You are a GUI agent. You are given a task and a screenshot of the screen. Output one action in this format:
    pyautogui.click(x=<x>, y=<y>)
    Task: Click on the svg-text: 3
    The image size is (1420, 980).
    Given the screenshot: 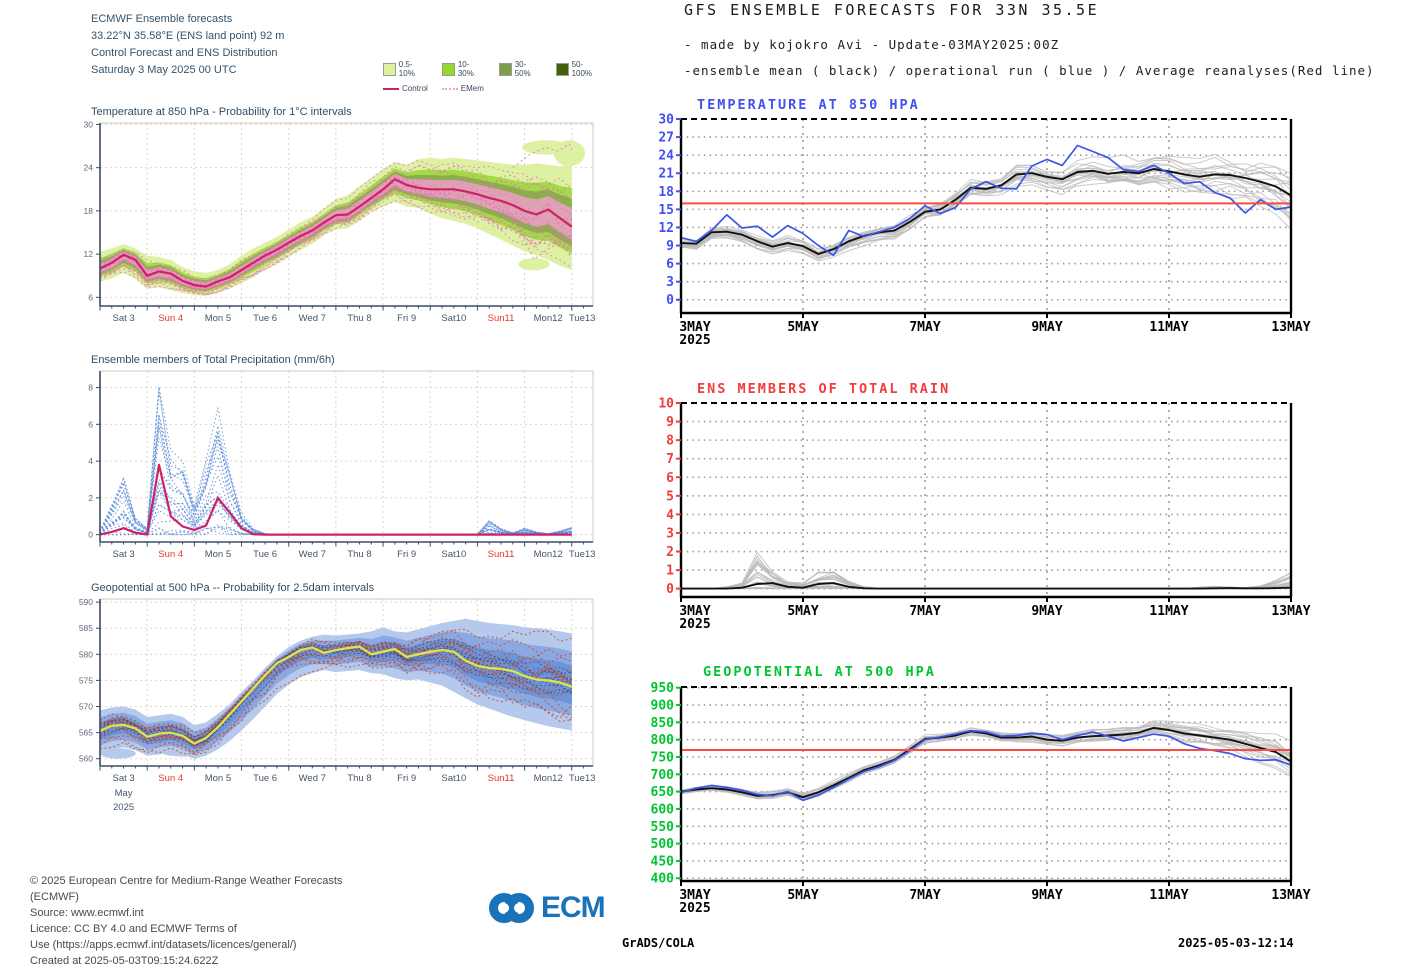 What is the action you would take?
    pyautogui.click(x=670, y=533)
    